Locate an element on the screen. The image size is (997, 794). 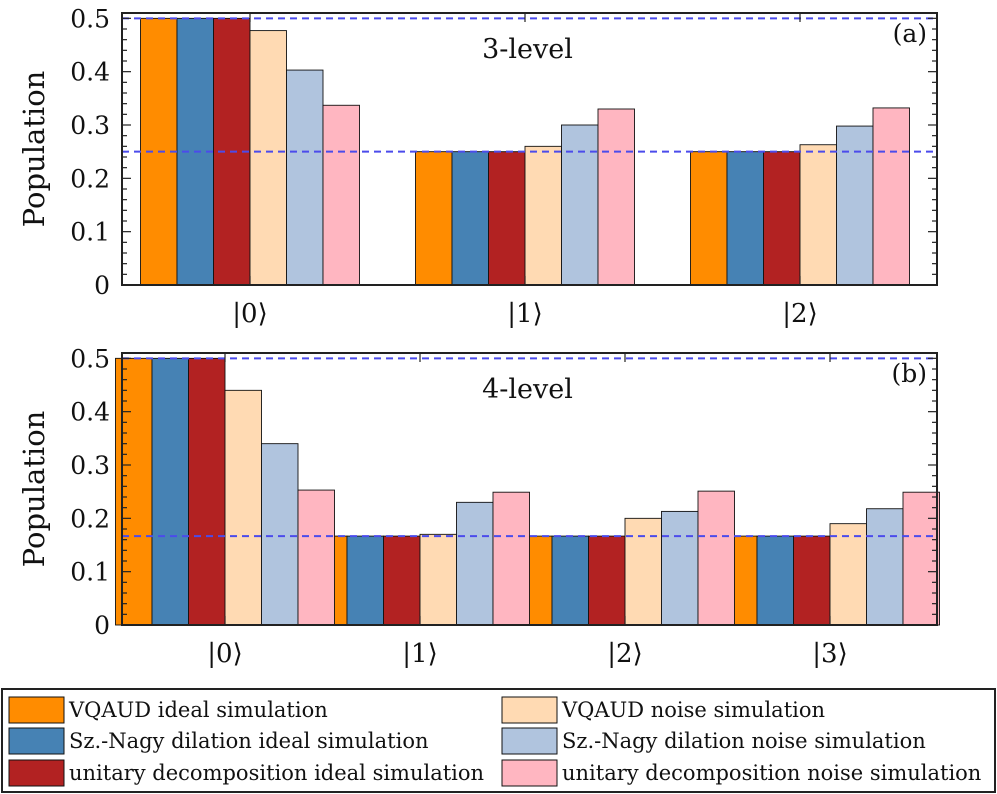
legend-label: VQAUD ideal simulation is located at coordinates (198, 710).